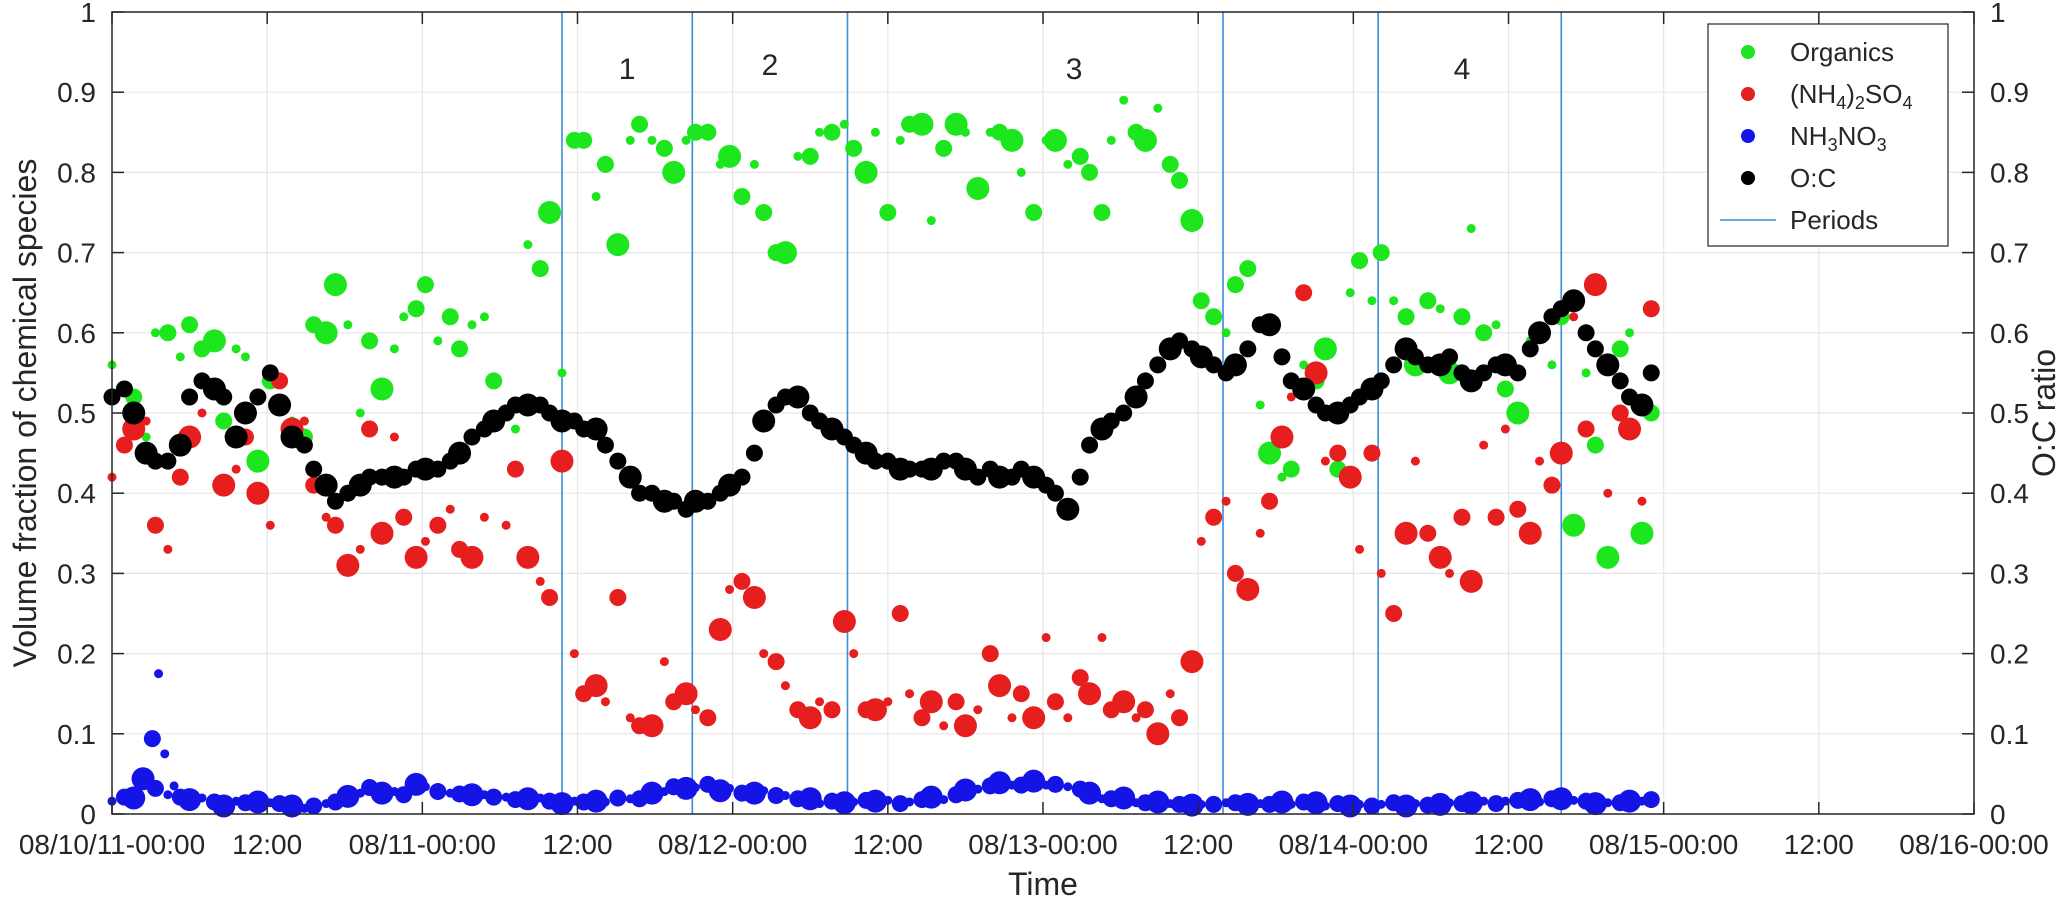 The image size is (2067, 905). What do you see at coordinates (88, 14) in the screenshot?
I see `y-tick-label: 1` at bounding box center [88, 14].